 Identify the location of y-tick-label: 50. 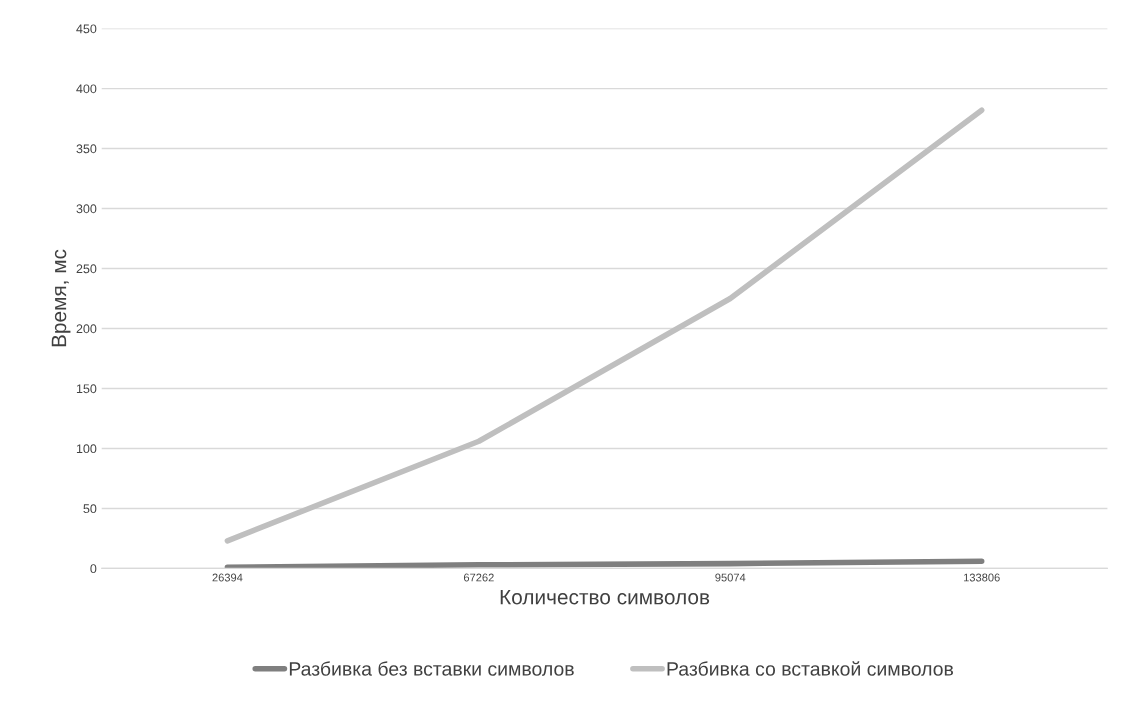
(90, 509).